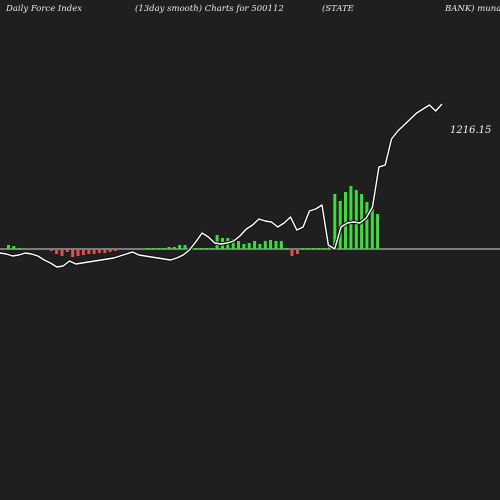 This screenshot has height=500, width=500. What do you see at coordinates (44, 9) in the screenshot?
I see `indicator-title: Daily Force Index` at bounding box center [44, 9].